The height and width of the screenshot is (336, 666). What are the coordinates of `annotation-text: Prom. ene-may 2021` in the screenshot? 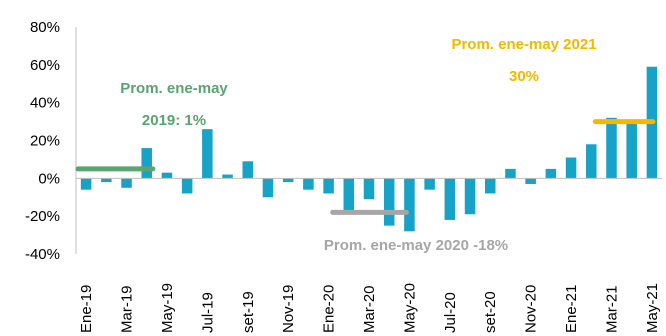 It's located at (523, 44).